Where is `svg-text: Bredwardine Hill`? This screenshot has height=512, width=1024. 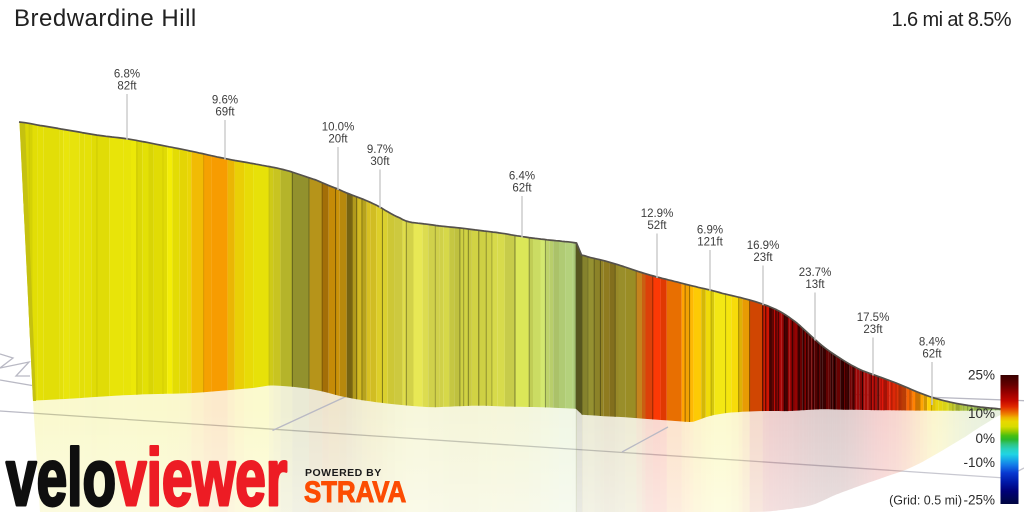
svg-text: Bredwardine Hill is located at coordinates (105, 18).